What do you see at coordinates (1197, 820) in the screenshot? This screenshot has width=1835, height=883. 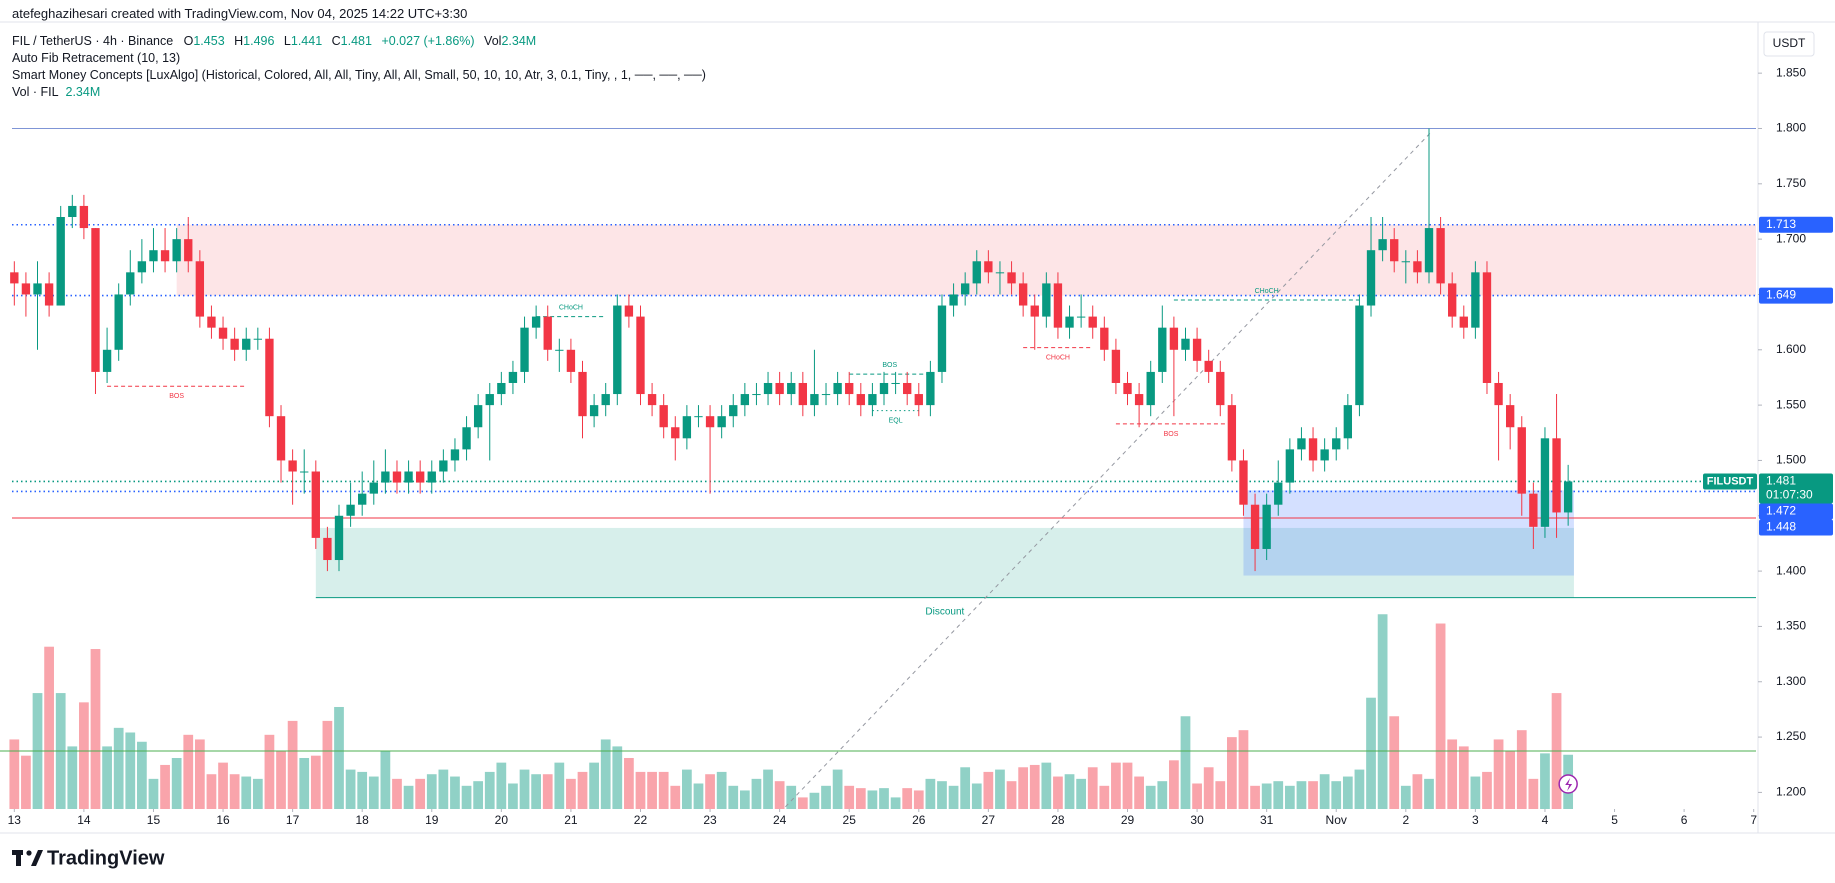 I see `x-tick-label: 30` at bounding box center [1197, 820].